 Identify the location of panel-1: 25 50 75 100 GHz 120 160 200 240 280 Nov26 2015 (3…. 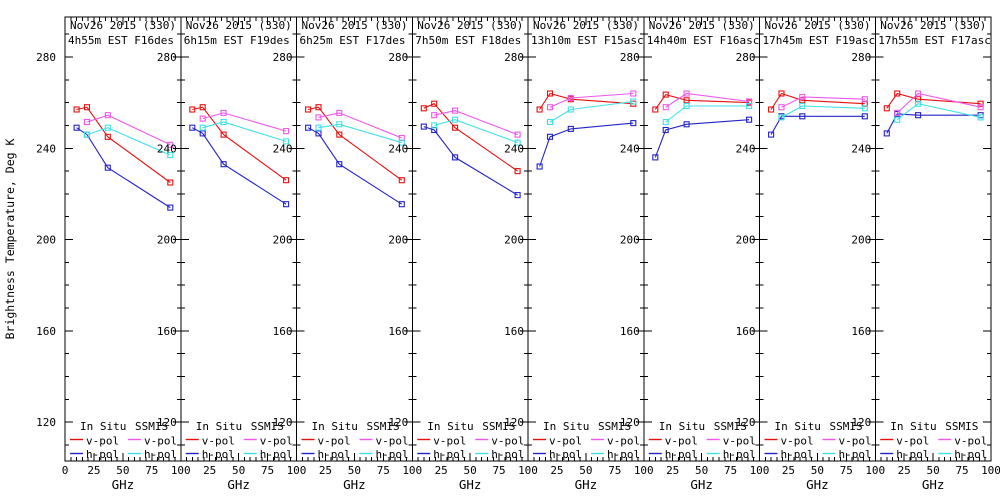
(231, 254).